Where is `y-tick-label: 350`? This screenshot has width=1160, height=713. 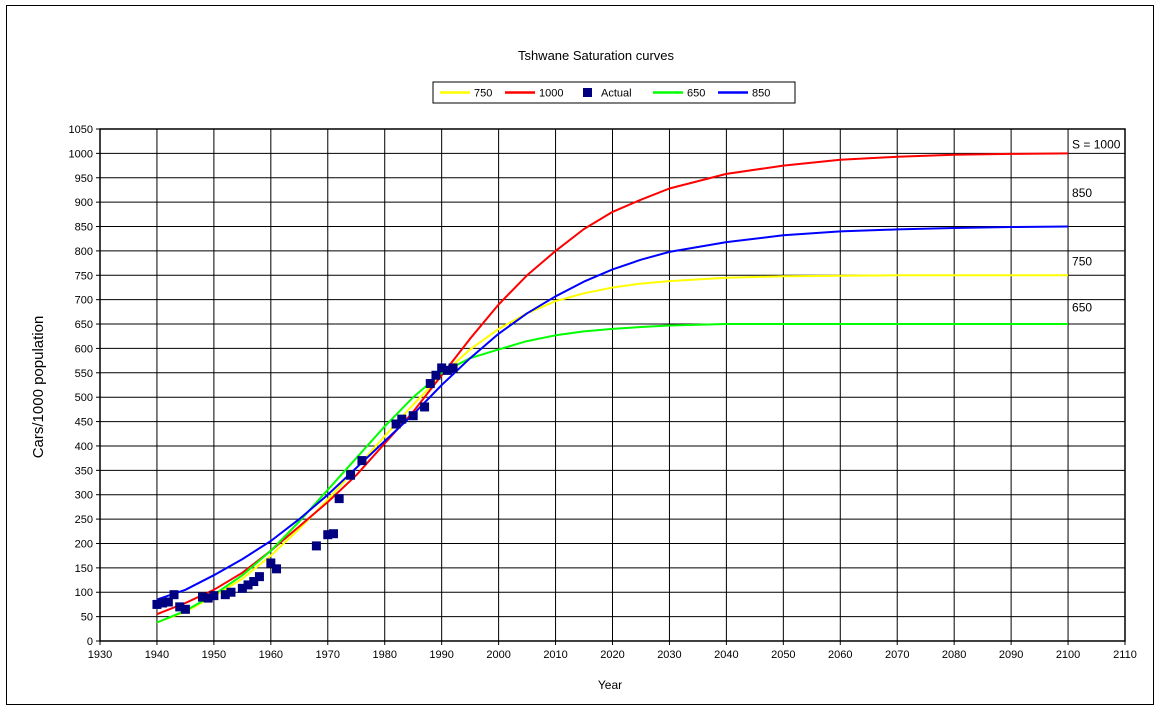 y-tick-label: 350 is located at coordinates (84, 471).